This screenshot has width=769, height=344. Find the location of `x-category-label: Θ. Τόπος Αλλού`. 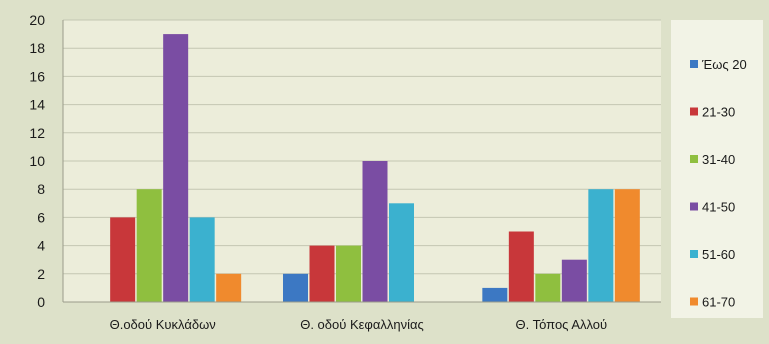

x-category-label: Θ. Τόπος Αλλού is located at coordinates (562, 324).